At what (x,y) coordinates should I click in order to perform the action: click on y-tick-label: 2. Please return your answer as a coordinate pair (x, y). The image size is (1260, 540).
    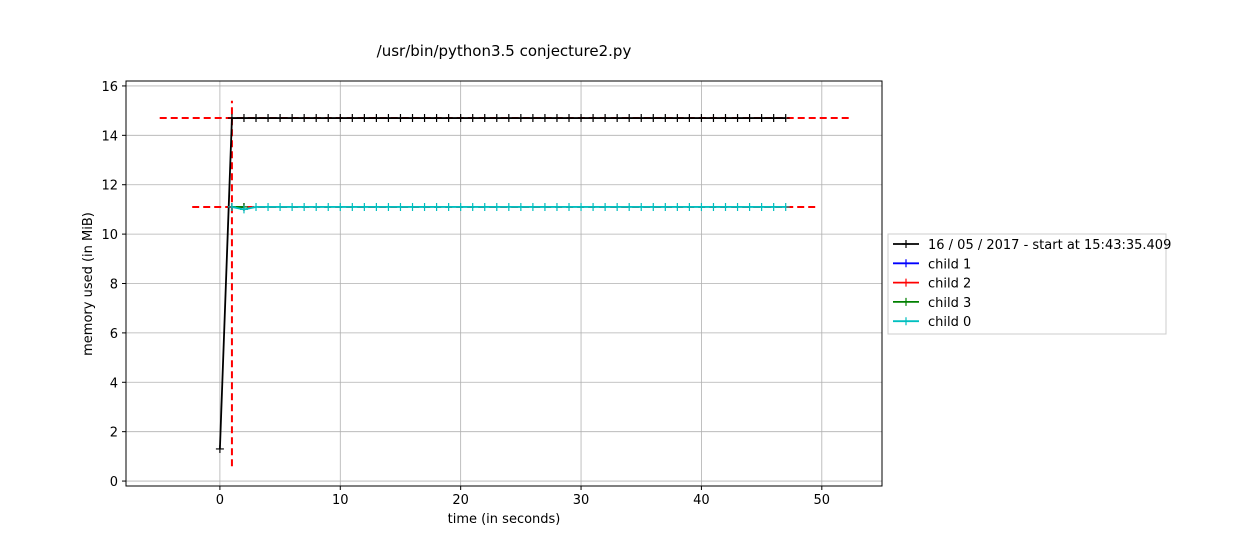
    Looking at the image, I should click on (114, 433).